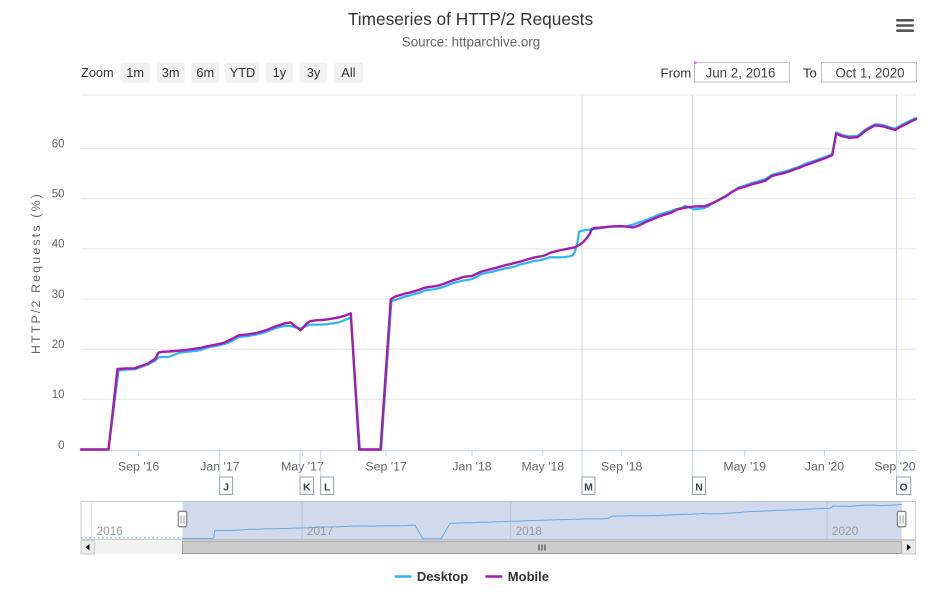  What do you see at coordinates (471, 41) in the screenshot?
I see `svg-text: Source: httparchive.org` at bounding box center [471, 41].